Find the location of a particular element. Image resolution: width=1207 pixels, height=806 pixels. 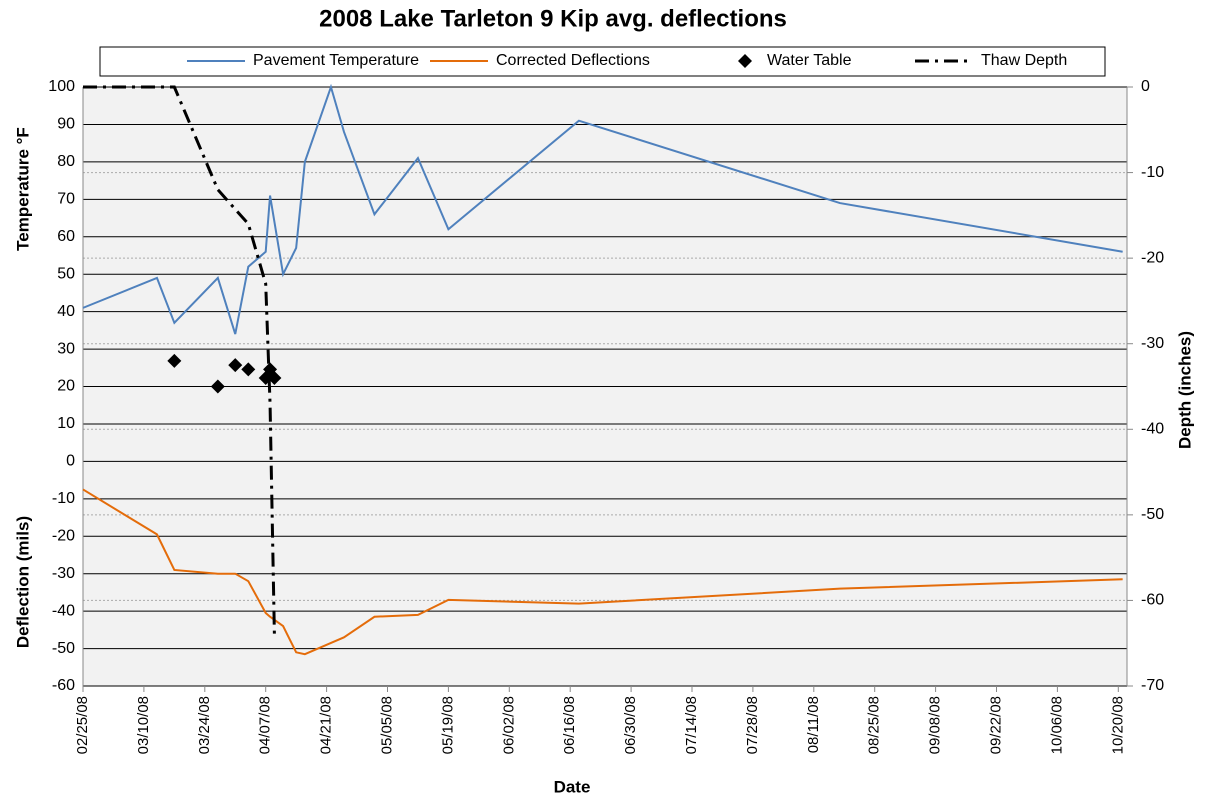

legend-label: Thaw Depth is located at coordinates (1024, 60).